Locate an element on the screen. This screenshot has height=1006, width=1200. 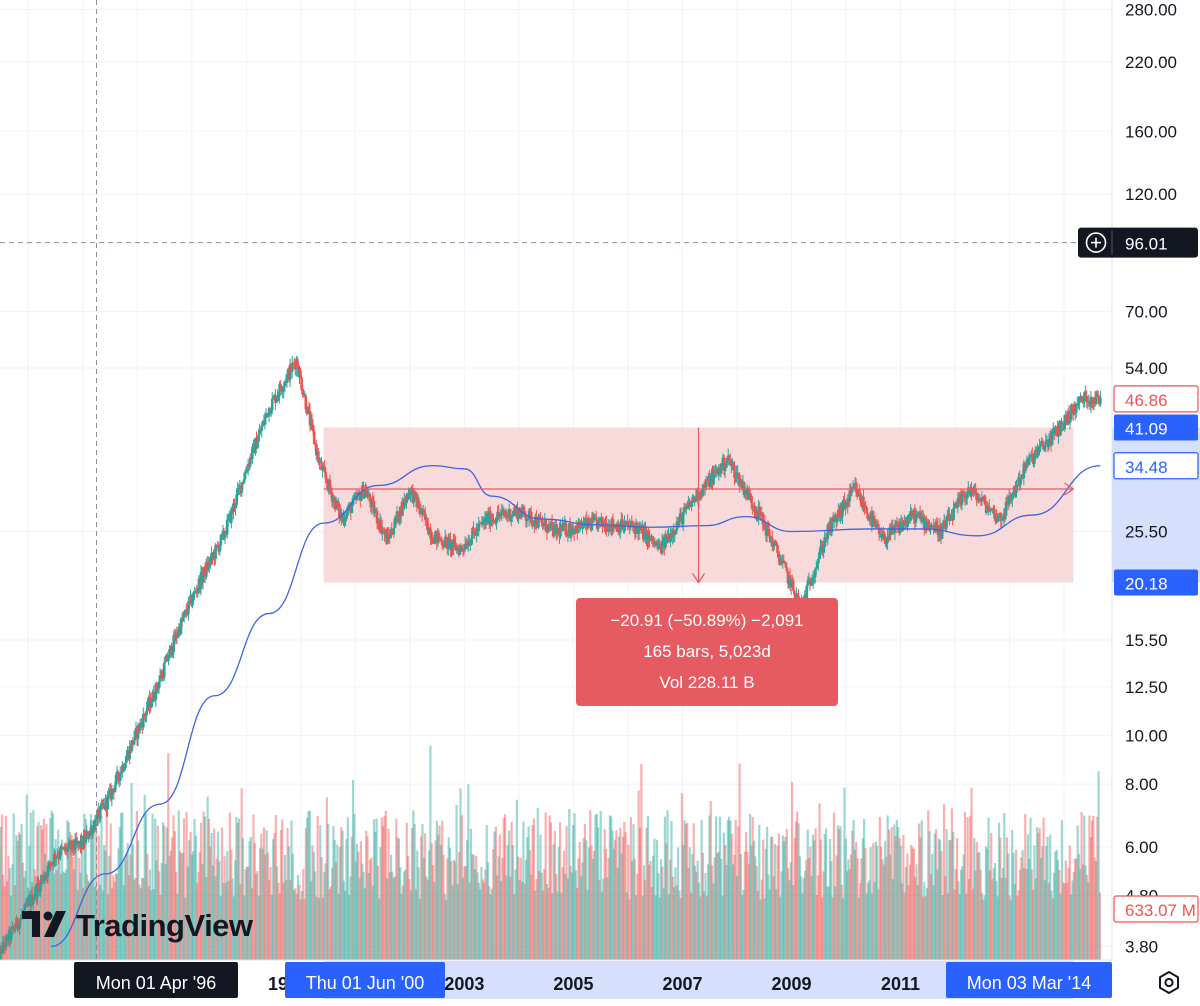
price-tick-label: 15.50 is located at coordinates (1146, 640).